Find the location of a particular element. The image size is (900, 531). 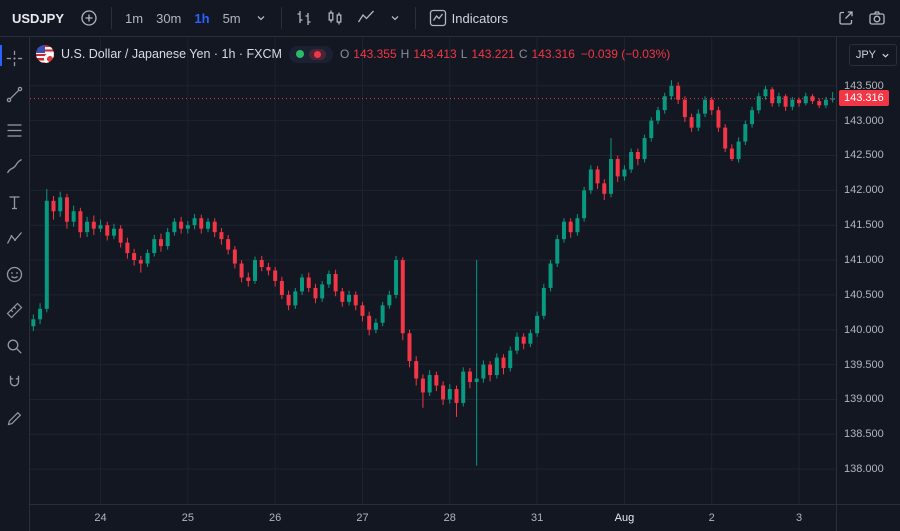

symbol-name: USDJPY is located at coordinates (38, 18).